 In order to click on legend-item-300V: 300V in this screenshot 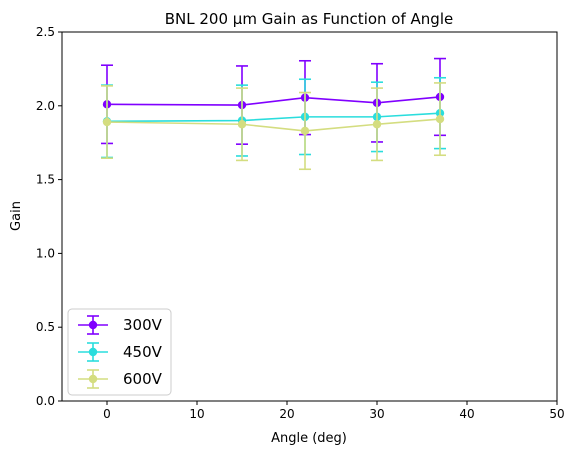, I will do `click(120, 325)`.